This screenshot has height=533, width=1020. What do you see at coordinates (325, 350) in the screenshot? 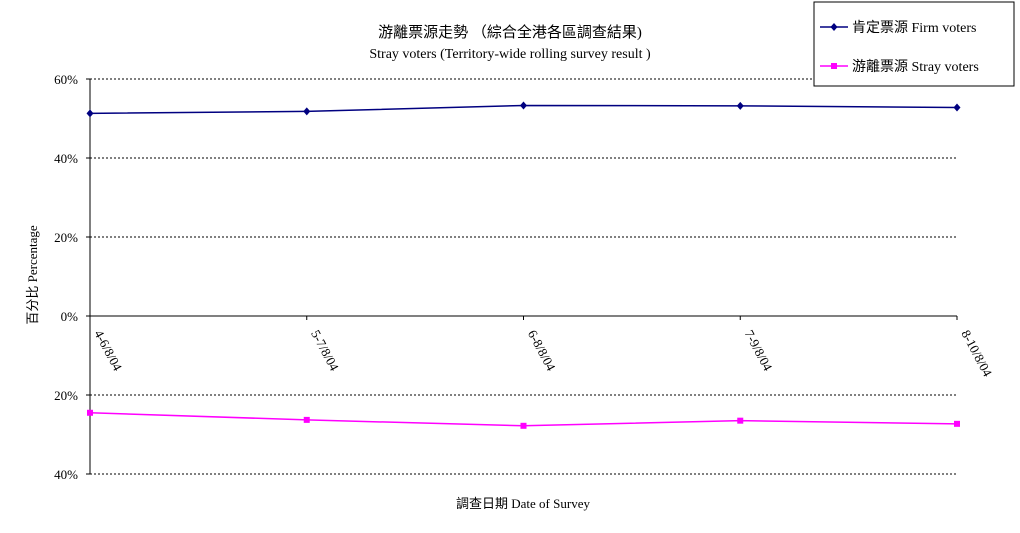
I see `x-tick-label: 5-7/8/04` at bounding box center [325, 350].